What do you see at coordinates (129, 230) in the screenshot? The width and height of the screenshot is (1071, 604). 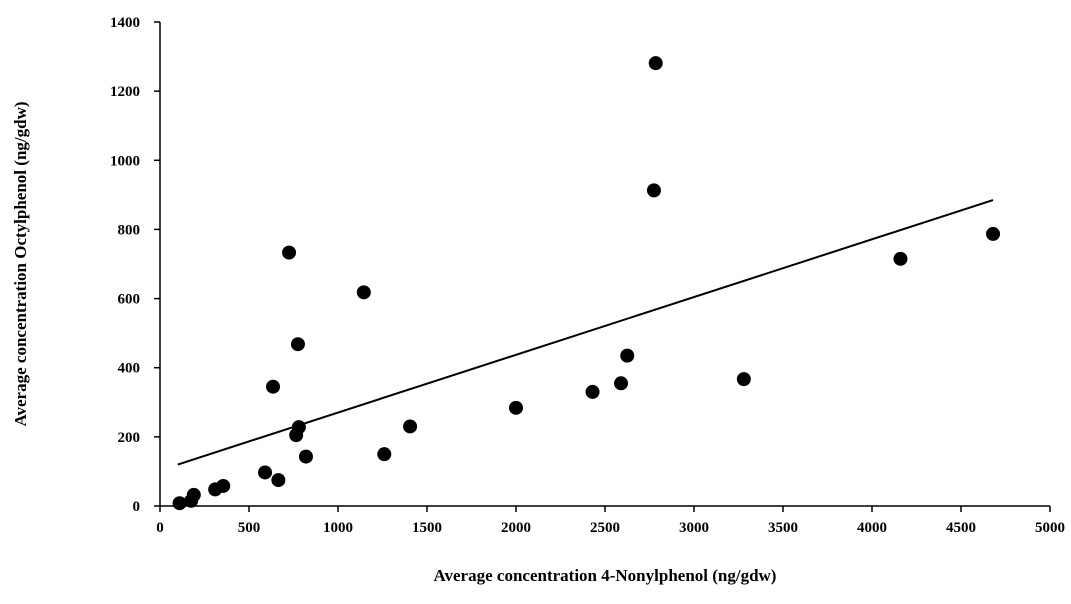 I see `y-tick-label: 800` at bounding box center [129, 230].